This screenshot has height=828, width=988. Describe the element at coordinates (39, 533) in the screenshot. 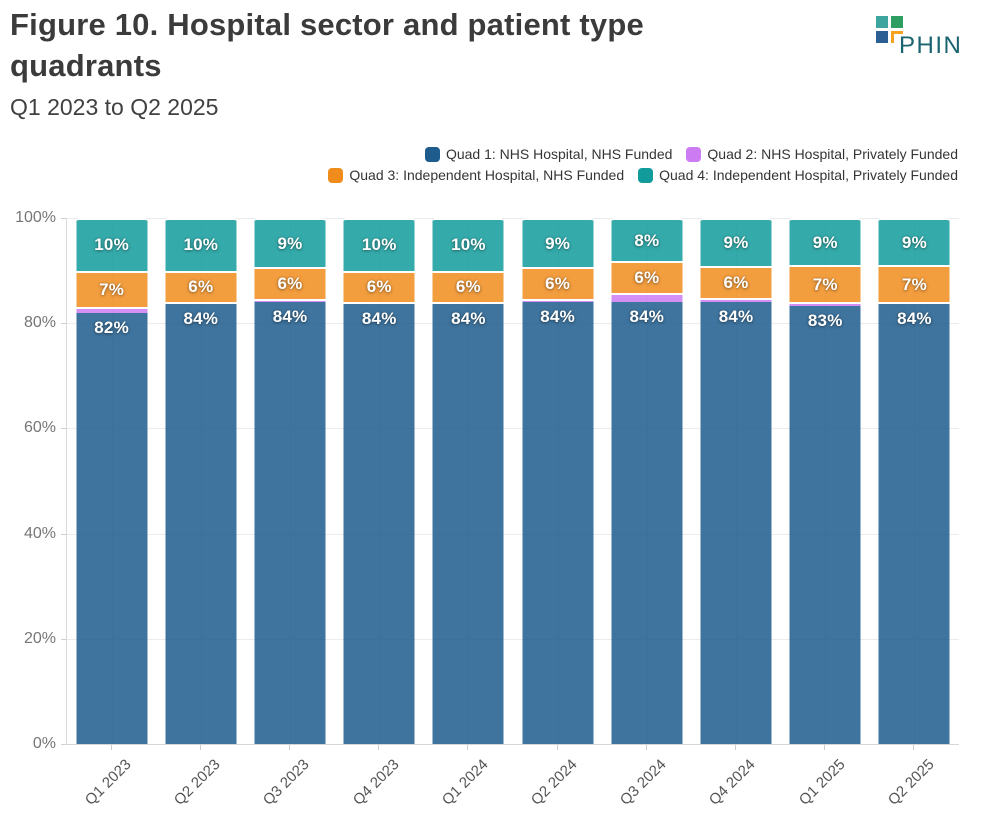

I see `y-axis-tick-label: 40%` at that location.